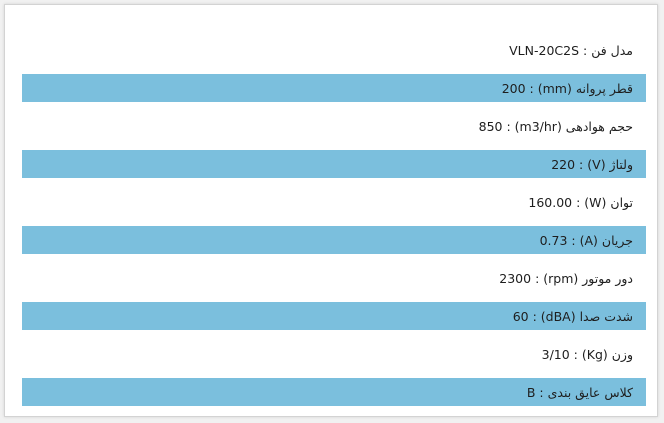 The height and width of the screenshot is (423, 664). Describe the element at coordinates (334, 278) in the screenshot. I see `spec-row-motor-speed: دور موتور (rpm) : 2300` at that location.